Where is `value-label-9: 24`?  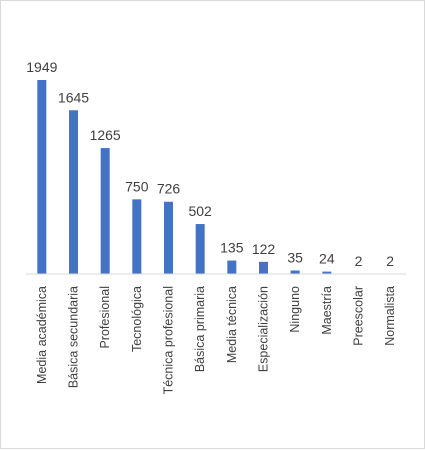
value-label-9: 24 is located at coordinates (327, 259).